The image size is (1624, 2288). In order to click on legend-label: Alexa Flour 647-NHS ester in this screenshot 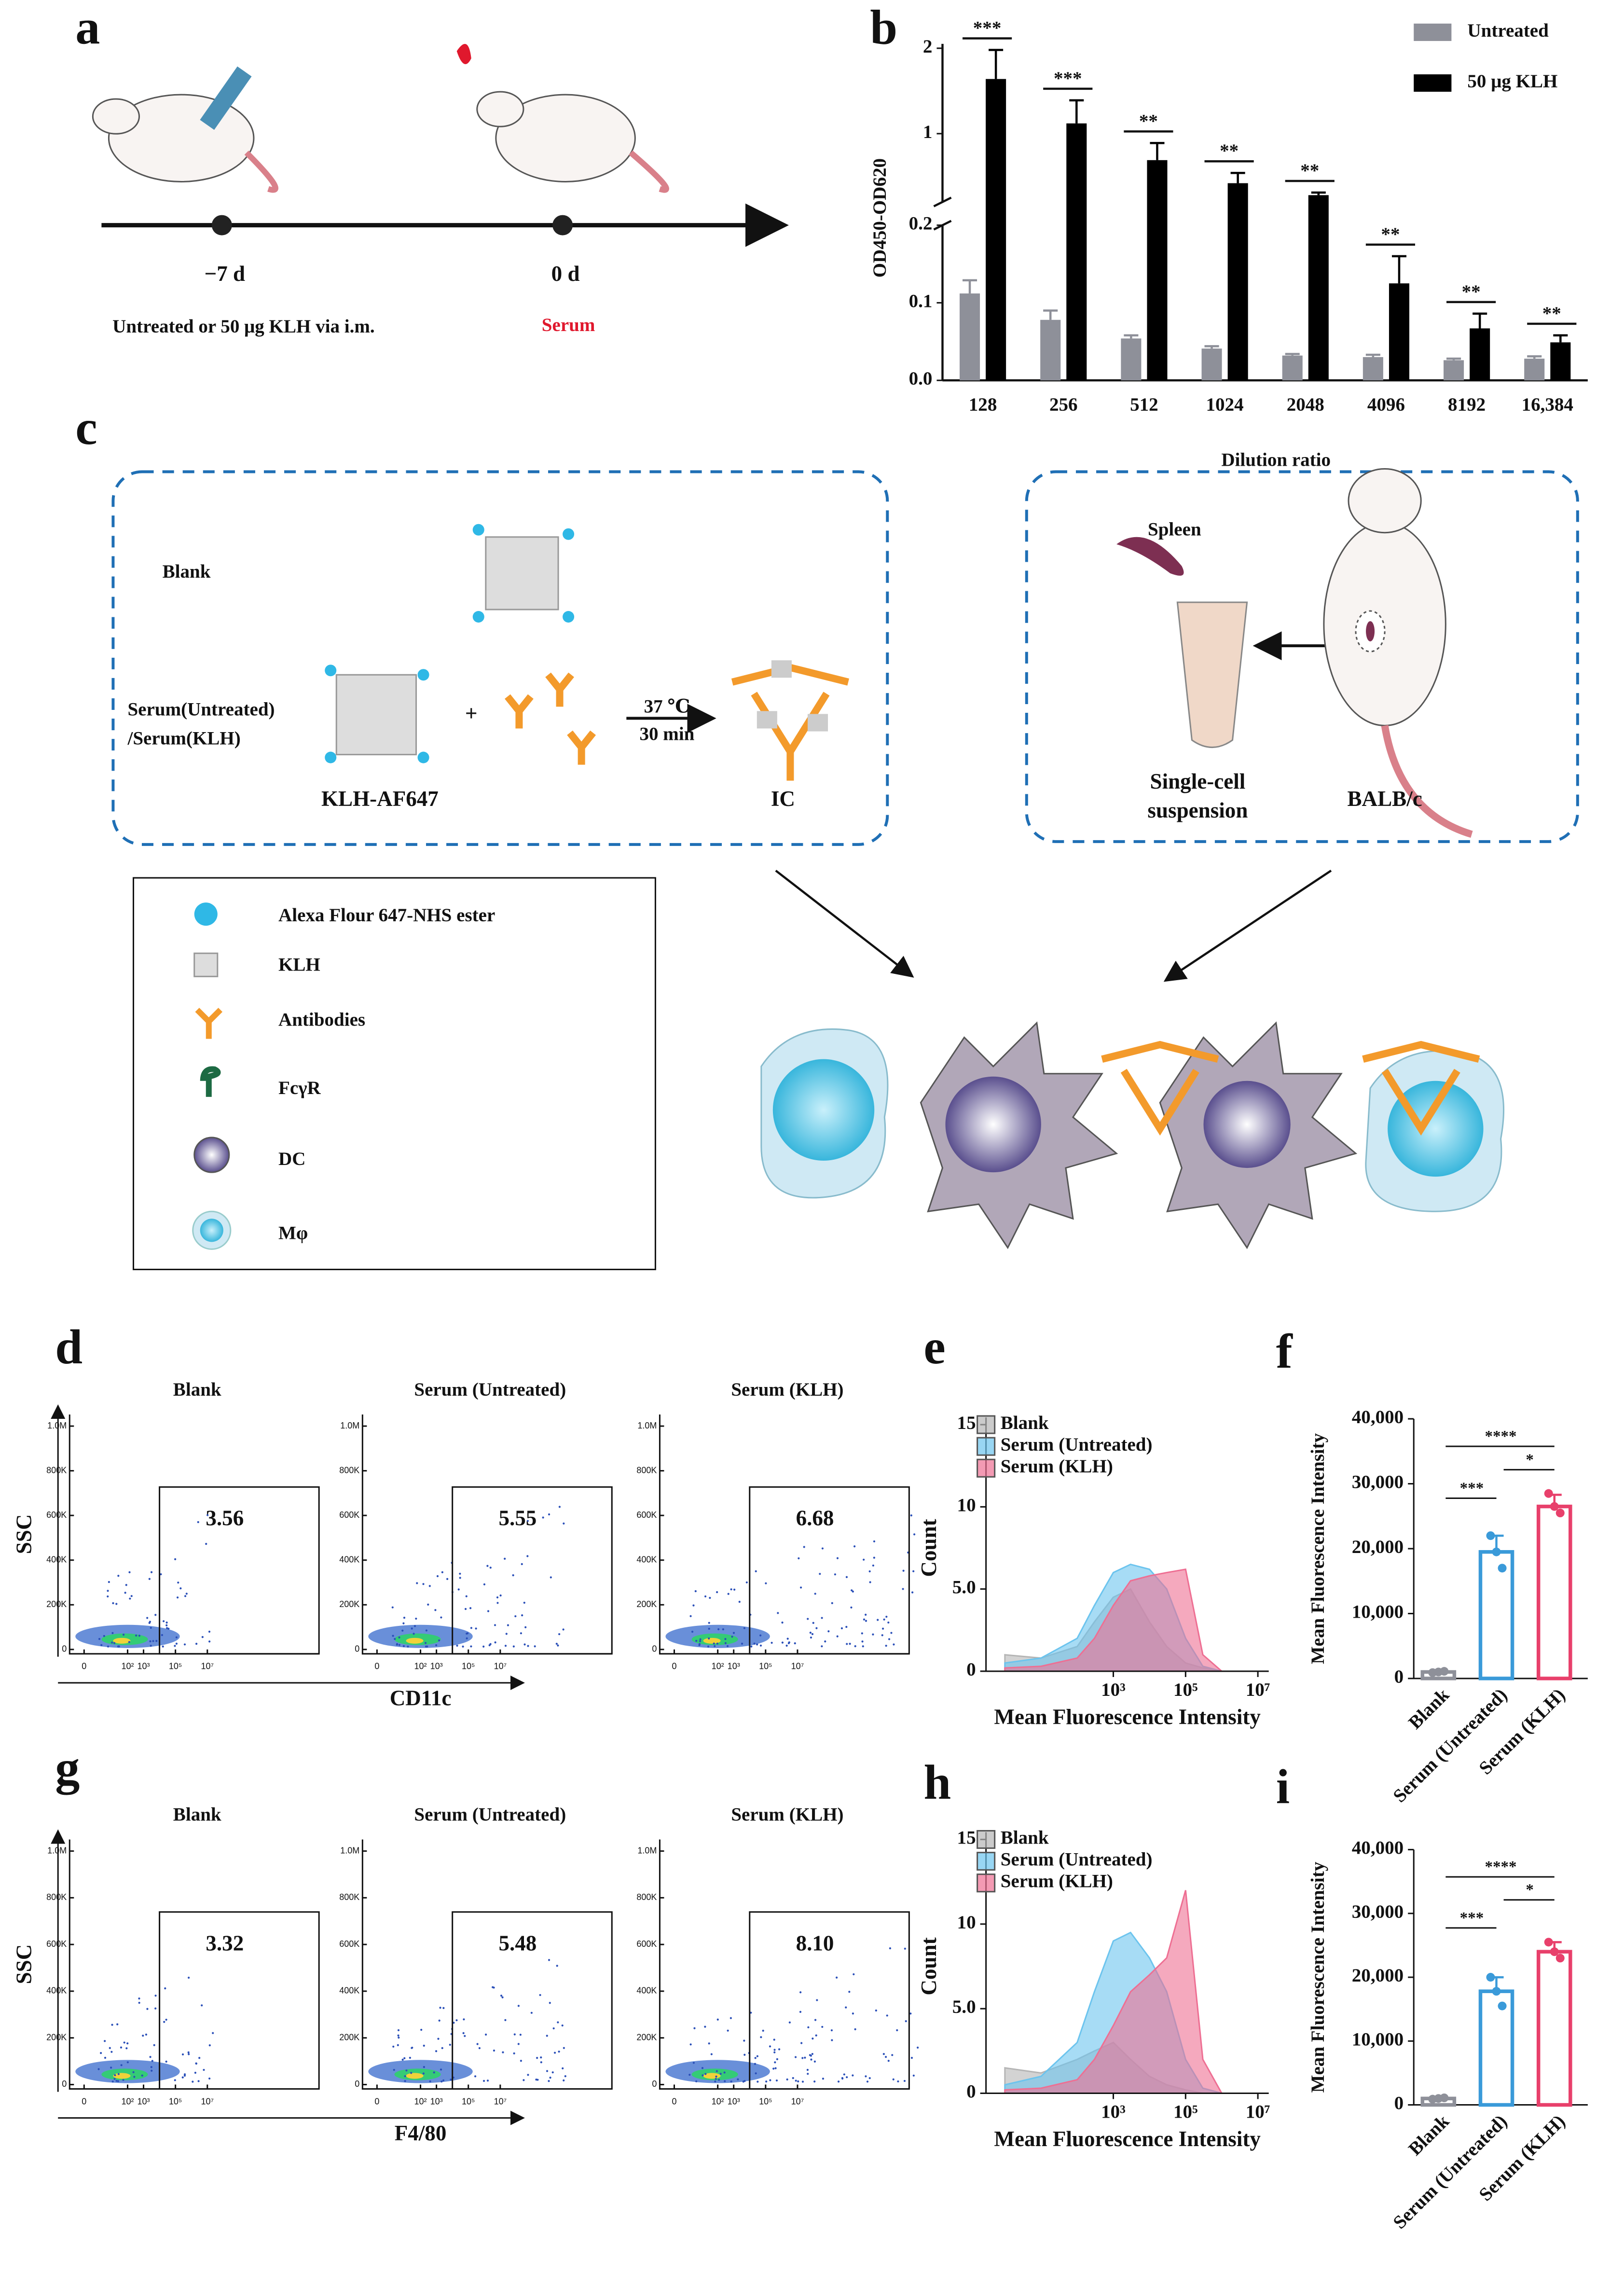, I will do `click(387, 915)`.